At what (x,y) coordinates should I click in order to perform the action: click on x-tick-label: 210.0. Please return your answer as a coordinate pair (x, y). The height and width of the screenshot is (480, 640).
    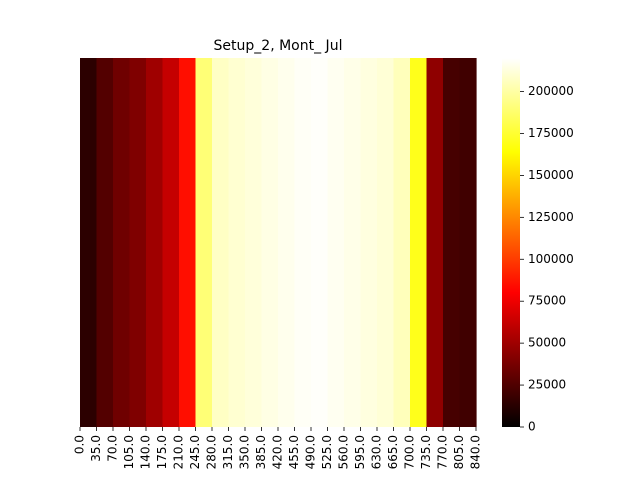
    Looking at the image, I should click on (179, 452).